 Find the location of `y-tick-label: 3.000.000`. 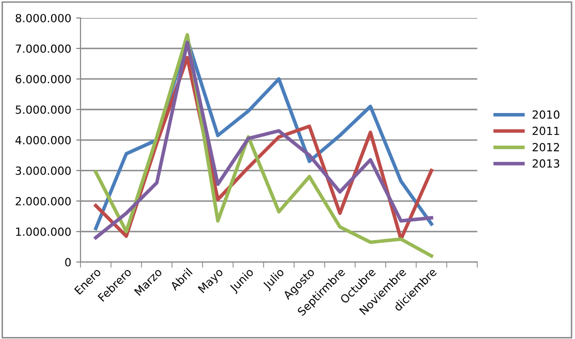

y-tick-label: 3.000.000 is located at coordinates (43, 170).